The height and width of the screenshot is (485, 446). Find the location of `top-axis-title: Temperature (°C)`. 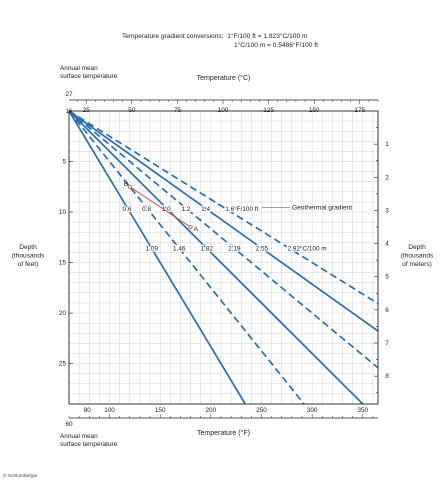

top-axis-title: Temperature (°C) is located at coordinates (224, 78).